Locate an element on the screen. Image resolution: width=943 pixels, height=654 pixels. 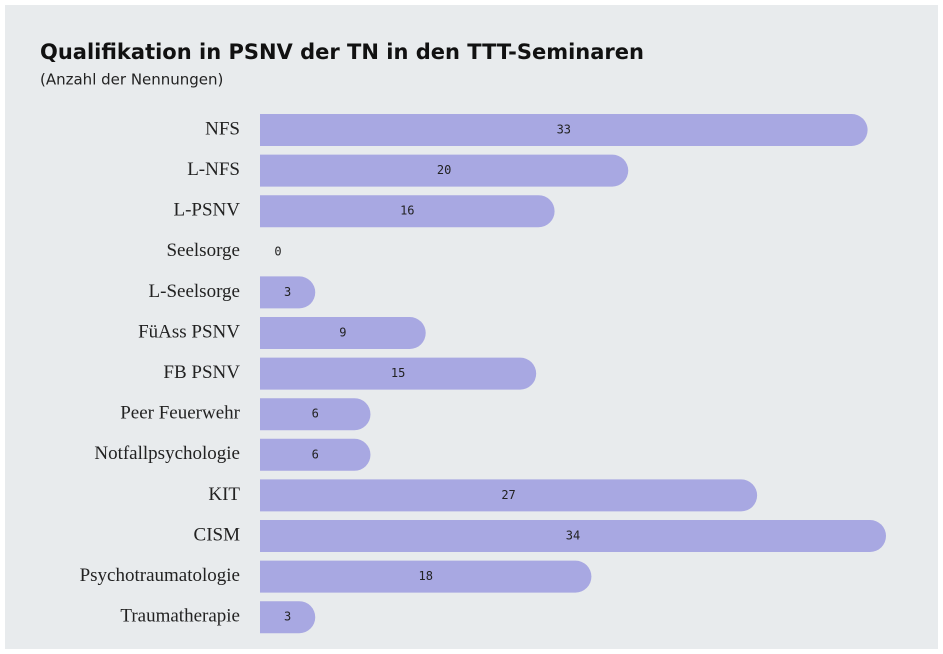
category-label: L-Seelsorge is located at coordinates (194, 291).